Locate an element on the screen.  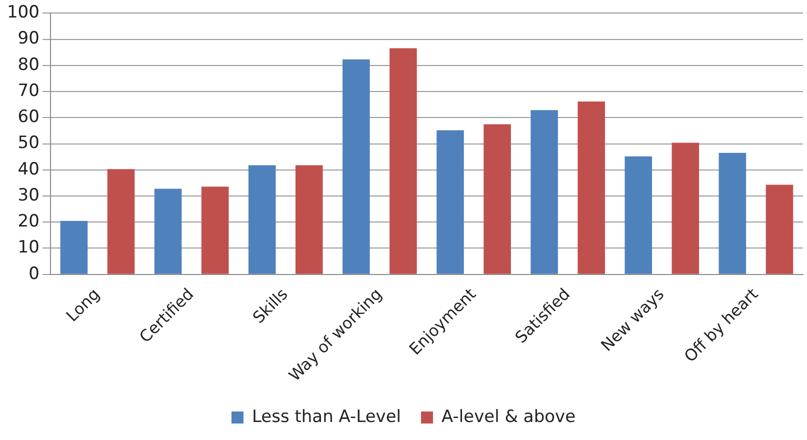
y-tick-label: 70 is located at coordinates (29, 90).